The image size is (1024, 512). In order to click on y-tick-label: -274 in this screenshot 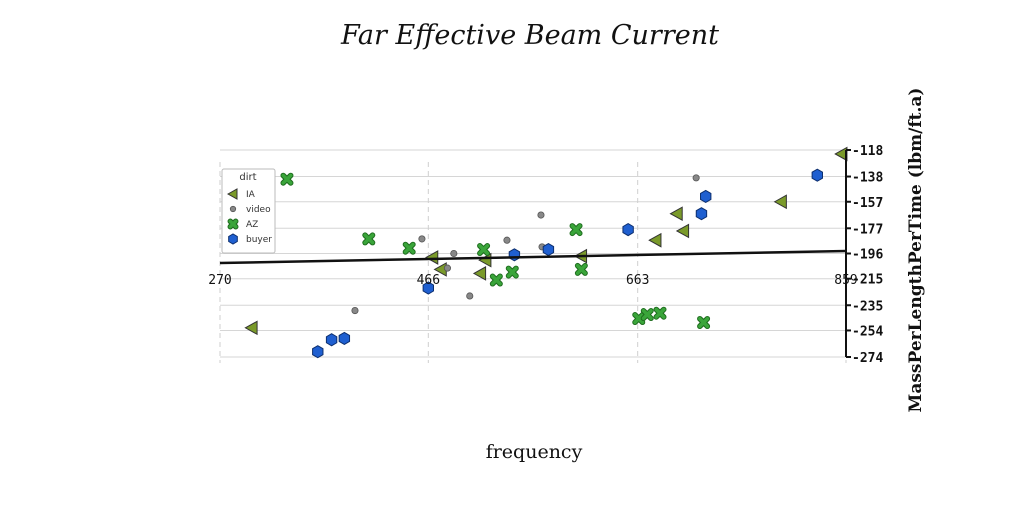, I will do `click(867, 358)`.